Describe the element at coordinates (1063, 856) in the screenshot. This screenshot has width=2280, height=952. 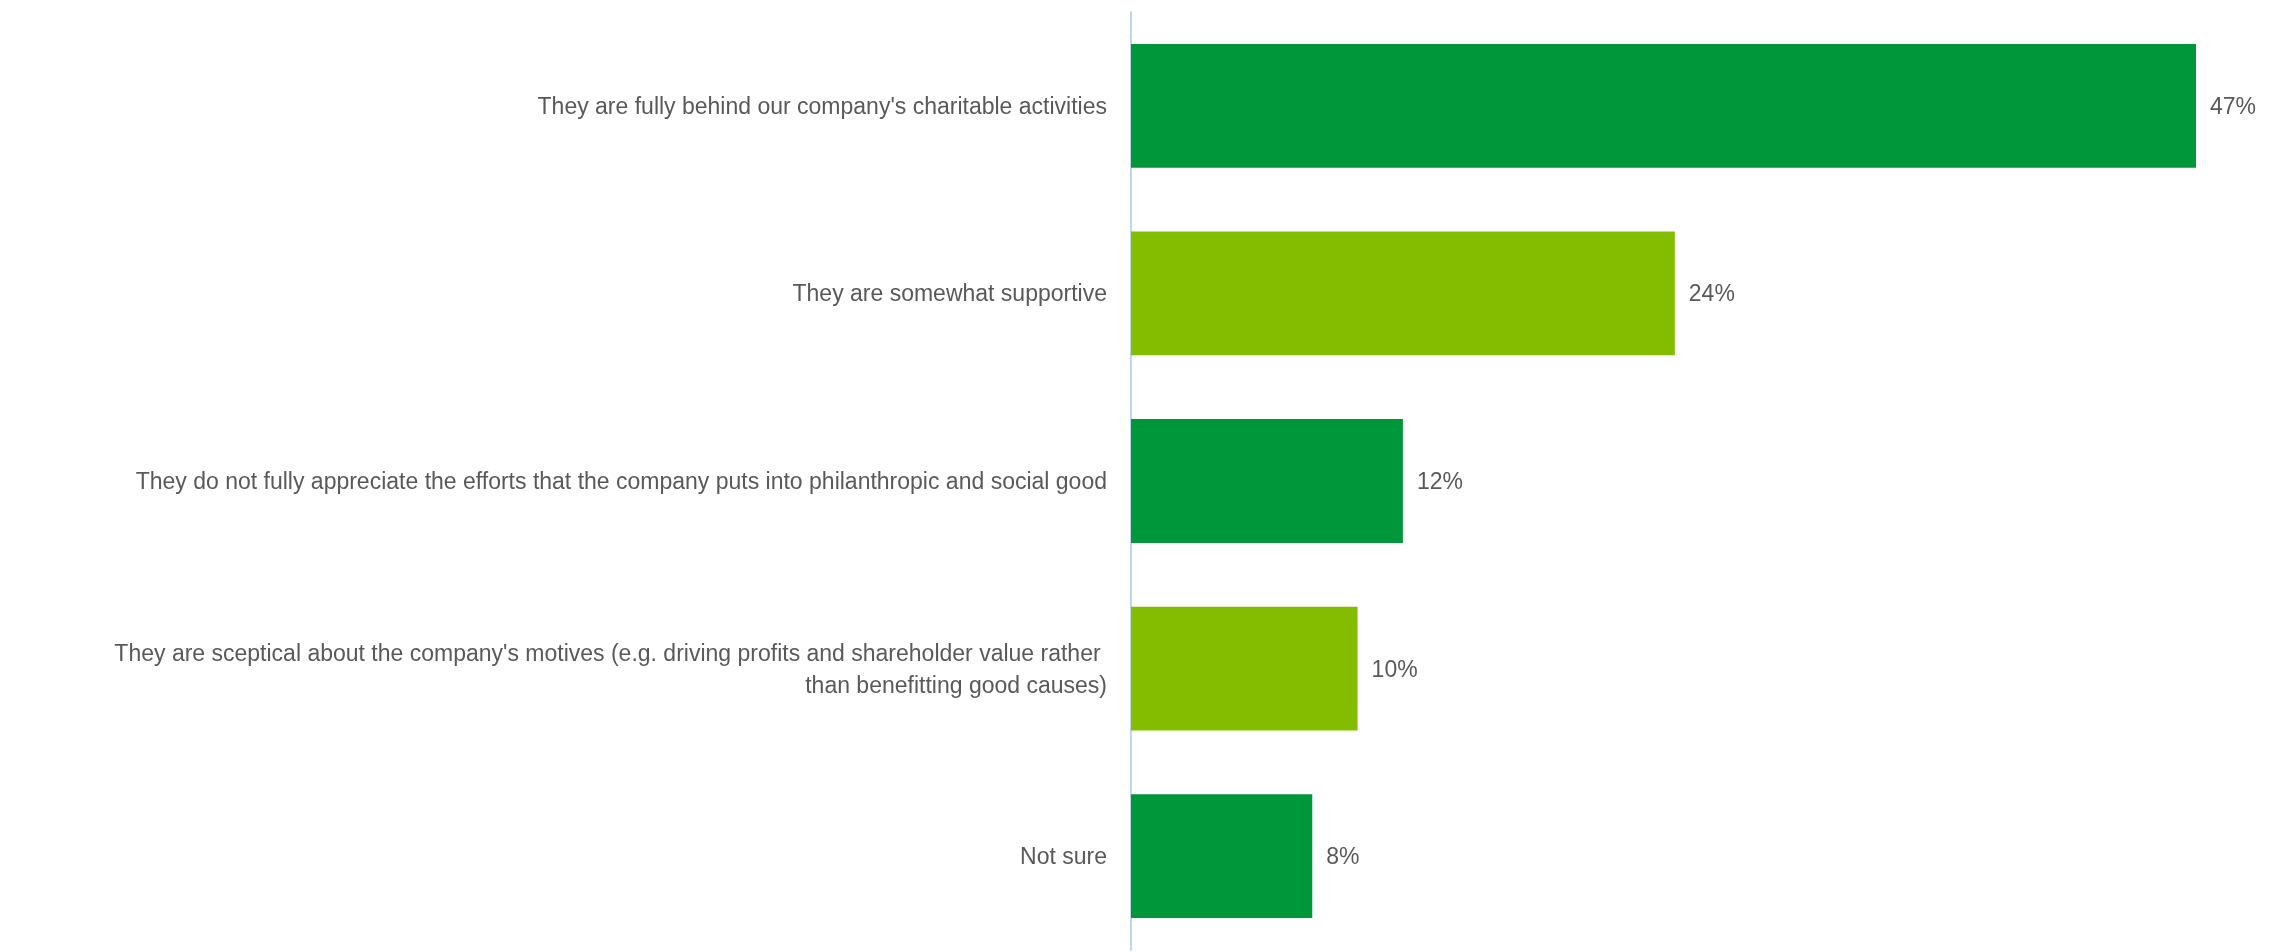
I see `y-tick-label: Not sure` at that location.